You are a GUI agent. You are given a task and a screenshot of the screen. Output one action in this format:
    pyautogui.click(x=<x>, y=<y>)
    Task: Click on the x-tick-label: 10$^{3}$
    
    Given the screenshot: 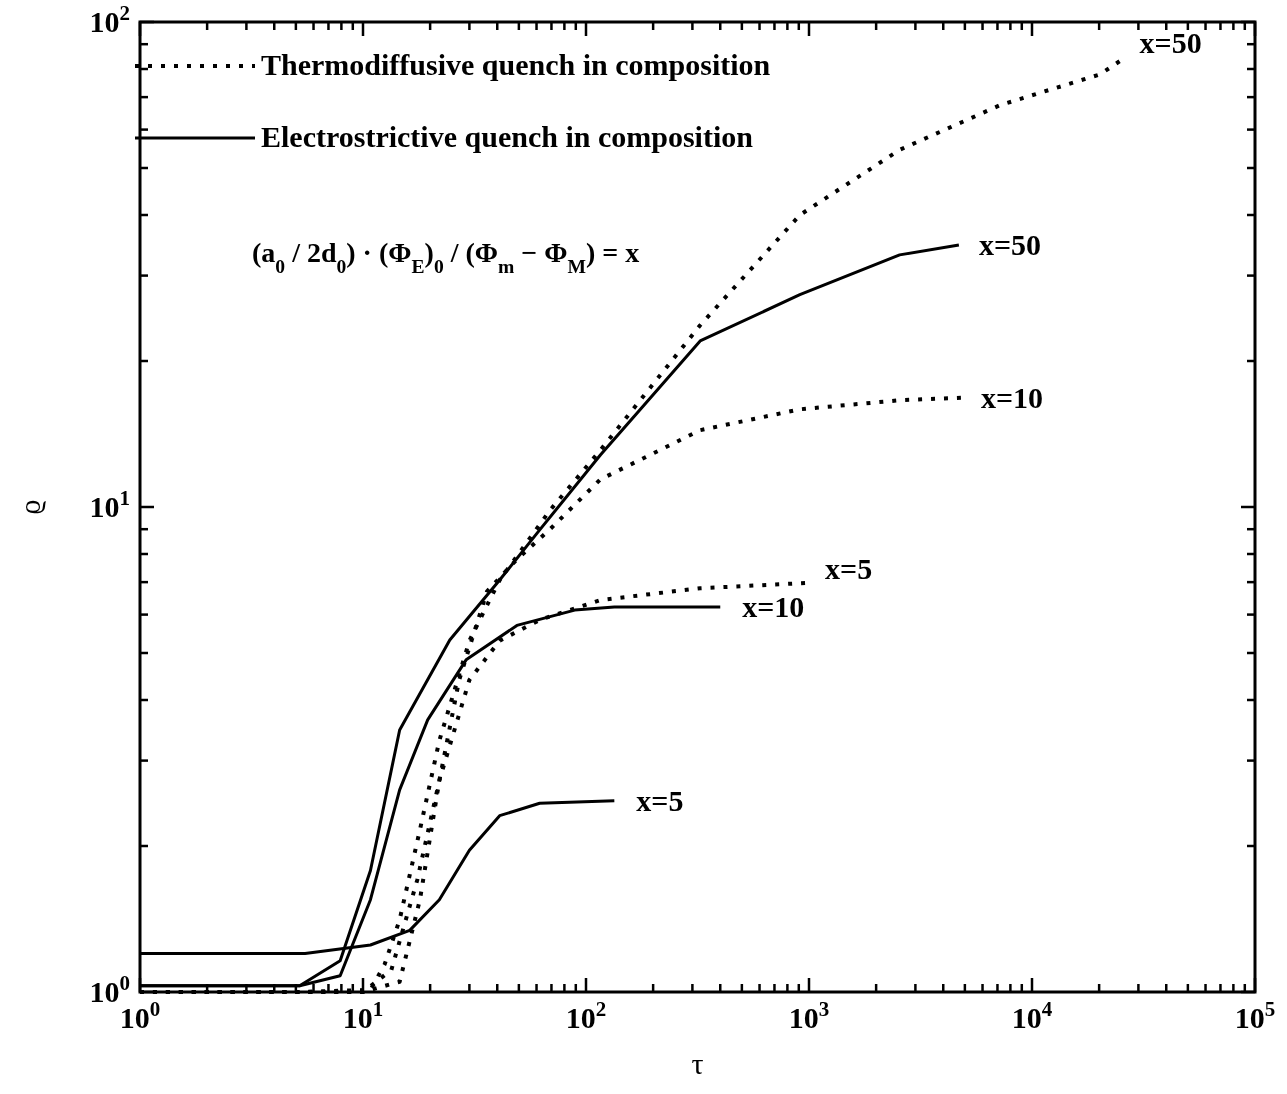 What is the action you would take?
    pyautogui.click(x=809, y=1015)
    